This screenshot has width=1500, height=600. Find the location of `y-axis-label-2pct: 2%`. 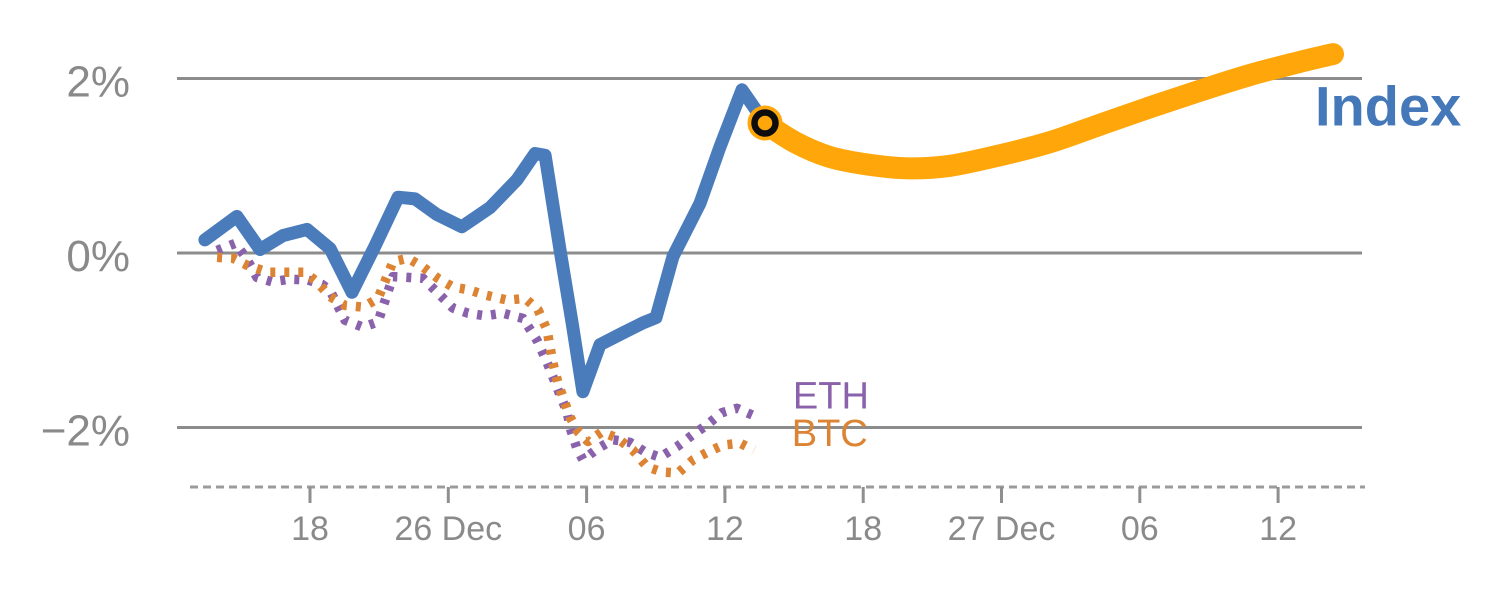

y-axis-label-2pct: 2% is located at coordinates (98, 82).